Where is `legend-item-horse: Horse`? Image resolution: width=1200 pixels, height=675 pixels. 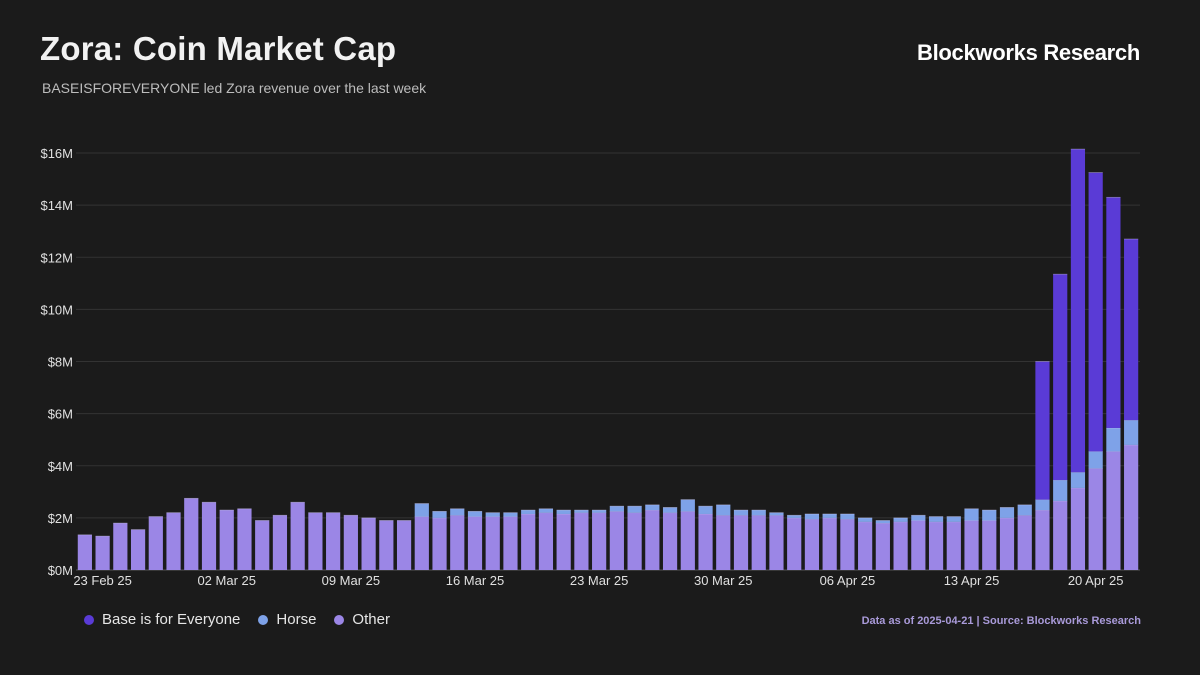
legend-item-horse: Horse is located at coordinates (287, 619).